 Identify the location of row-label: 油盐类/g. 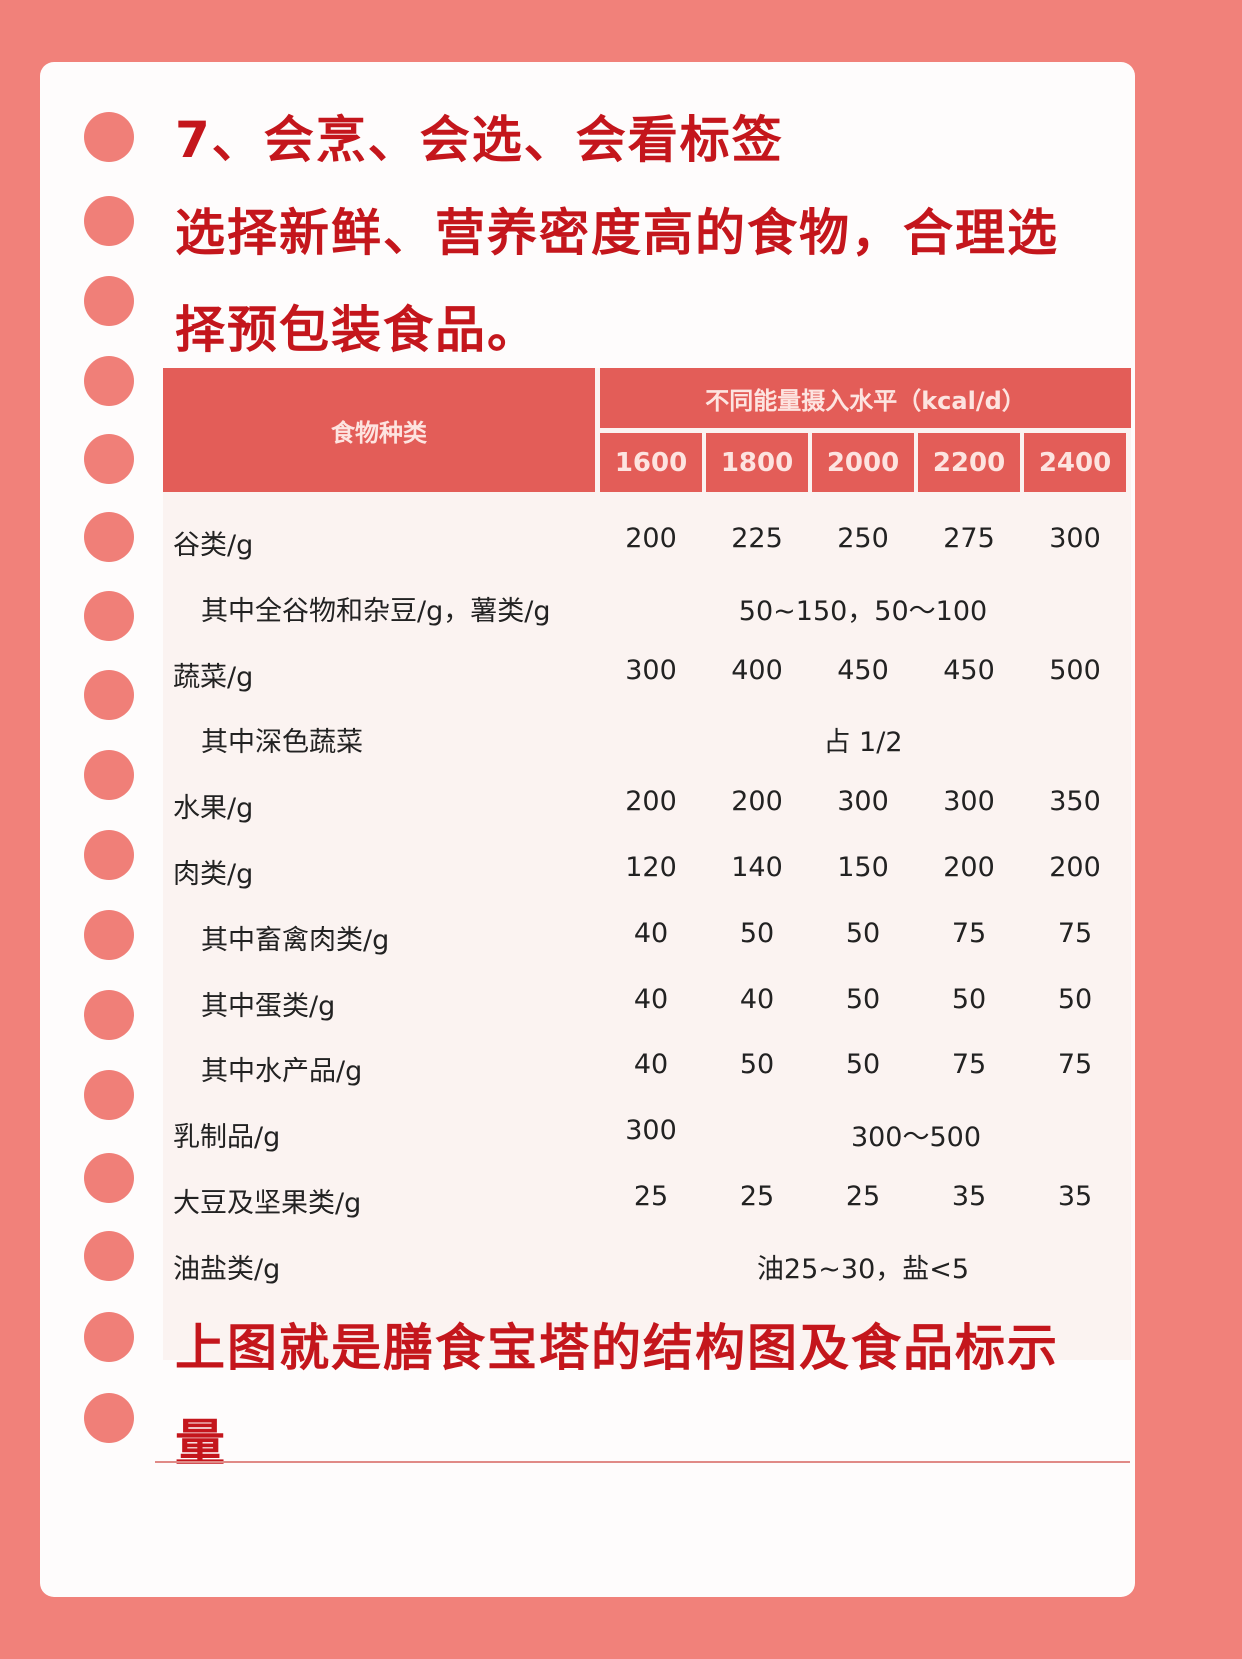
(227, 1269).